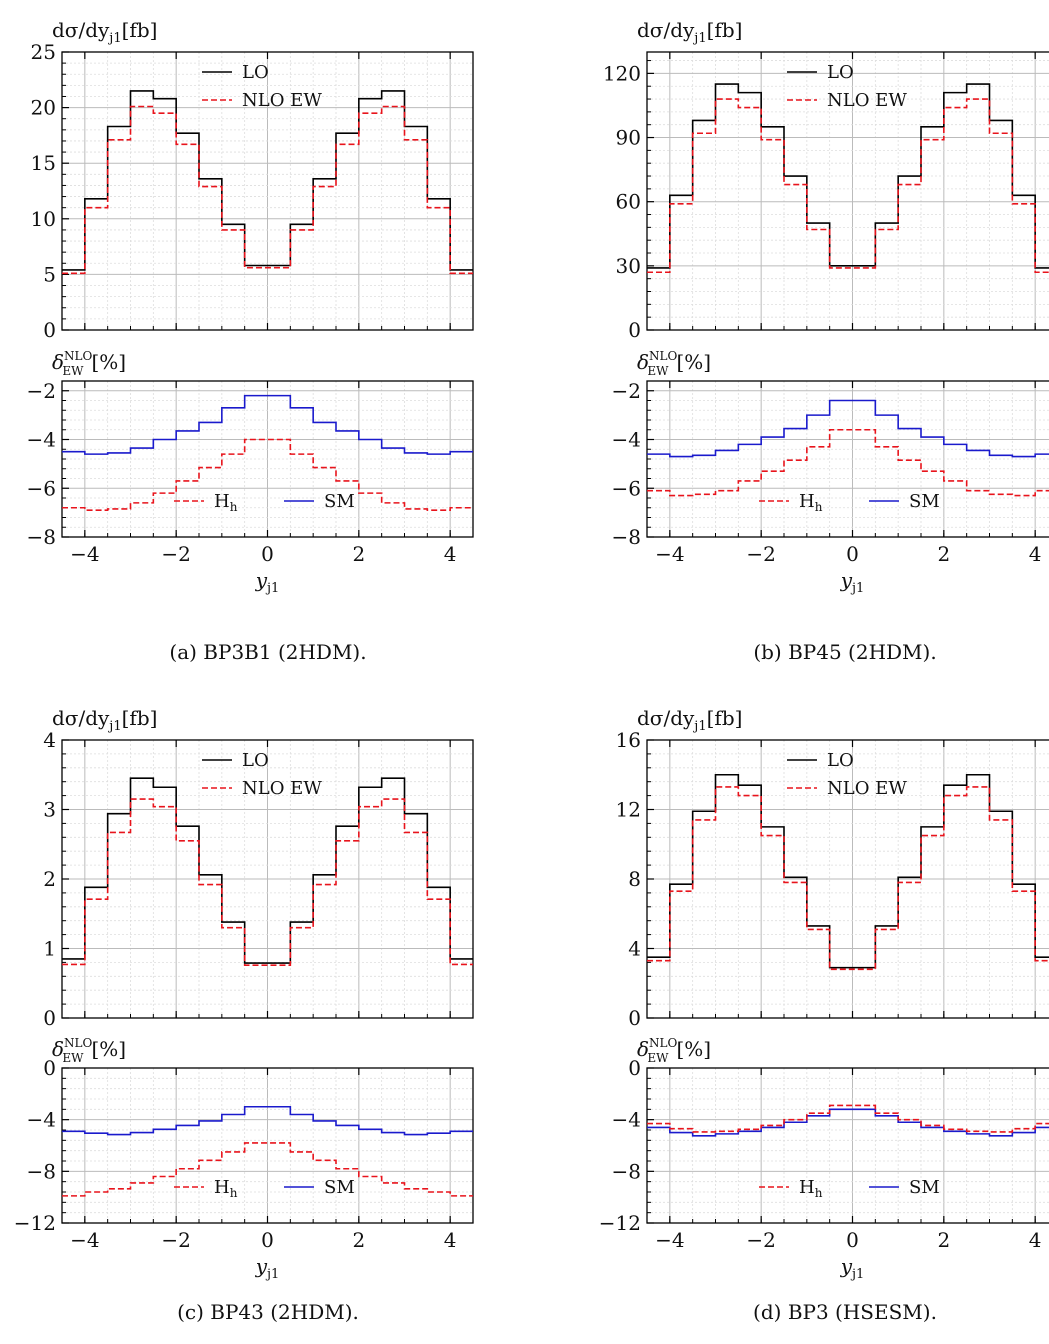 The width and height of the screenshot is (1049, 1344). Describe the element at coordinates (43, 163) in the screenshot. I see `upper-ytick-label: 15` at that location.